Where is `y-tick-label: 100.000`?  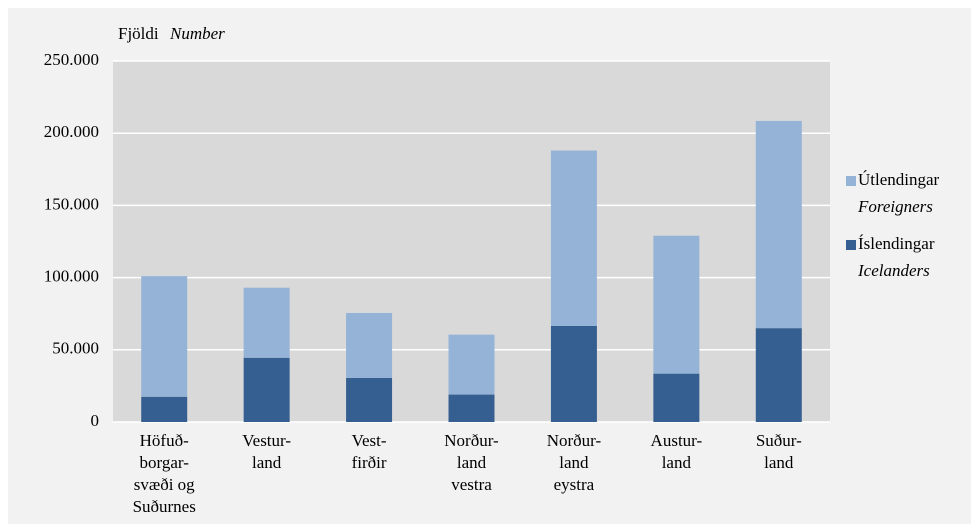 y-tick-label: 100.000 is located at coordinates (71, 276).